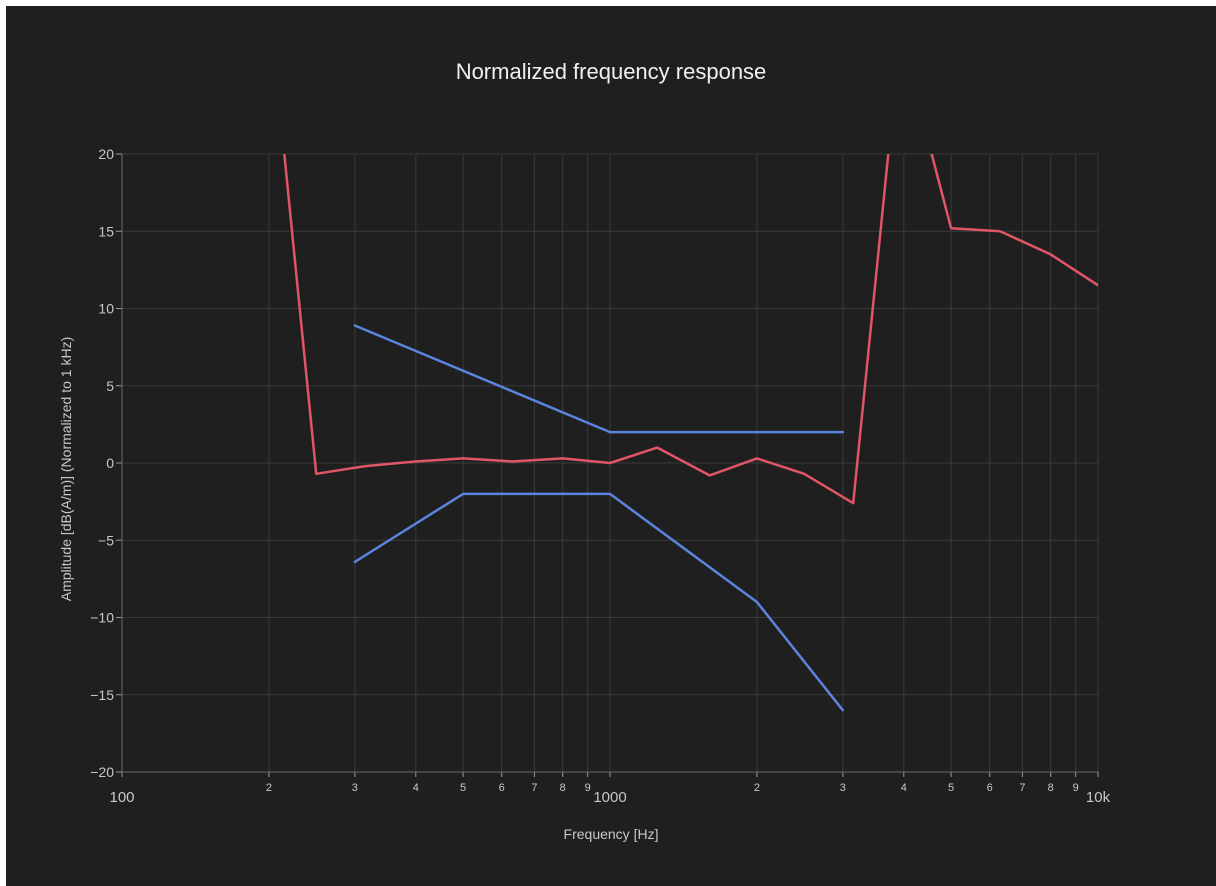 This screenshot has height=886, width=1216. I want to click on y-tick-label: −15, so click(102, 695).